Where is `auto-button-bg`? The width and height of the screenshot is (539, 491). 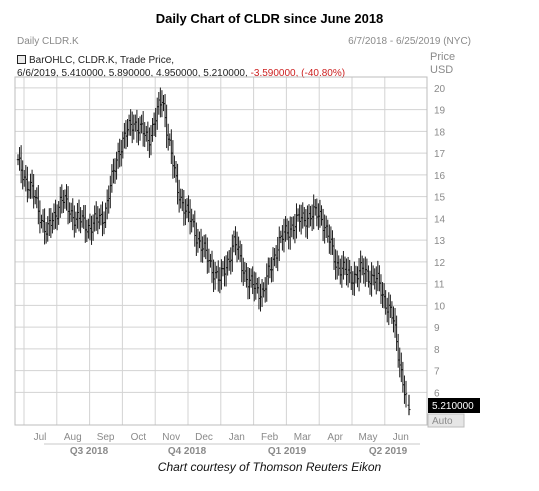
auto-button-bg is located at coordinates (446, 420).